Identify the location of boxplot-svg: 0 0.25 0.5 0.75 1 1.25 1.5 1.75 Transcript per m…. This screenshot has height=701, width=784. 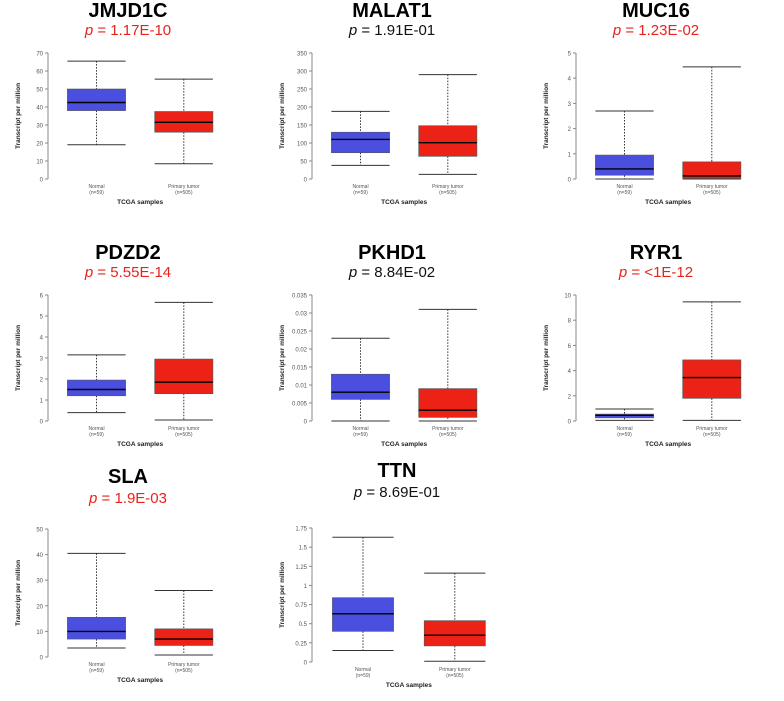
(382, 608).